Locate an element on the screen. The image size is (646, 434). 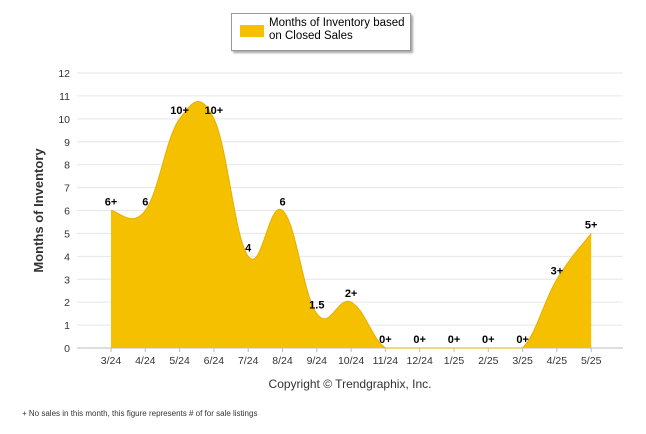
y-tick-label: 2 is located at coordinates (67, 303).